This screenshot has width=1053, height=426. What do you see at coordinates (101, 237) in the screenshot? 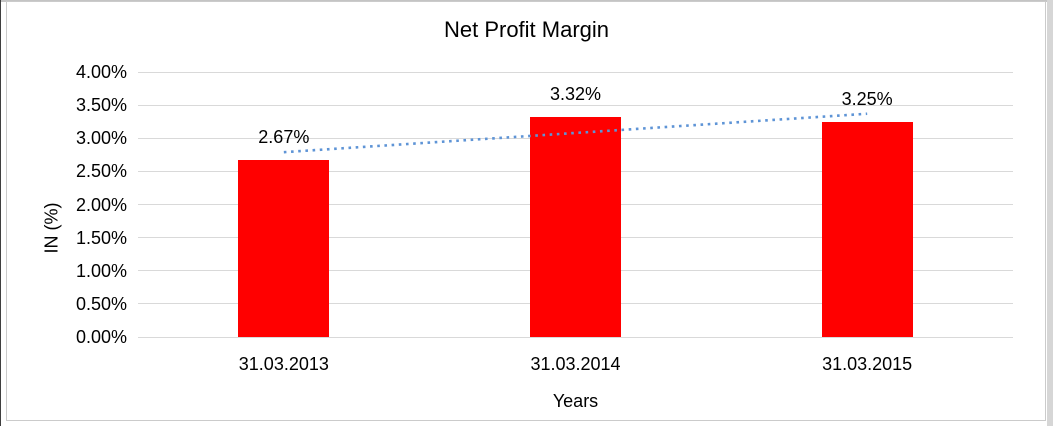
I see `y-tick-label: 1.50%` at bounding box center [101, 237].